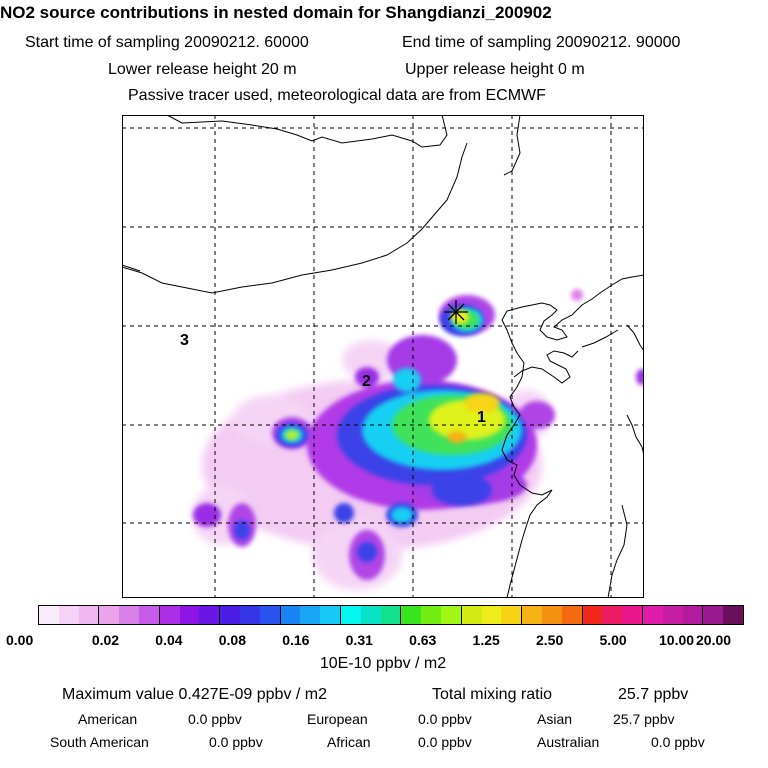 This screenshot has height=768, width=768. Describe the element at coordinates (550, 640) in the screenshot. I see `color-scale-tick-label: 2.50` at that location.